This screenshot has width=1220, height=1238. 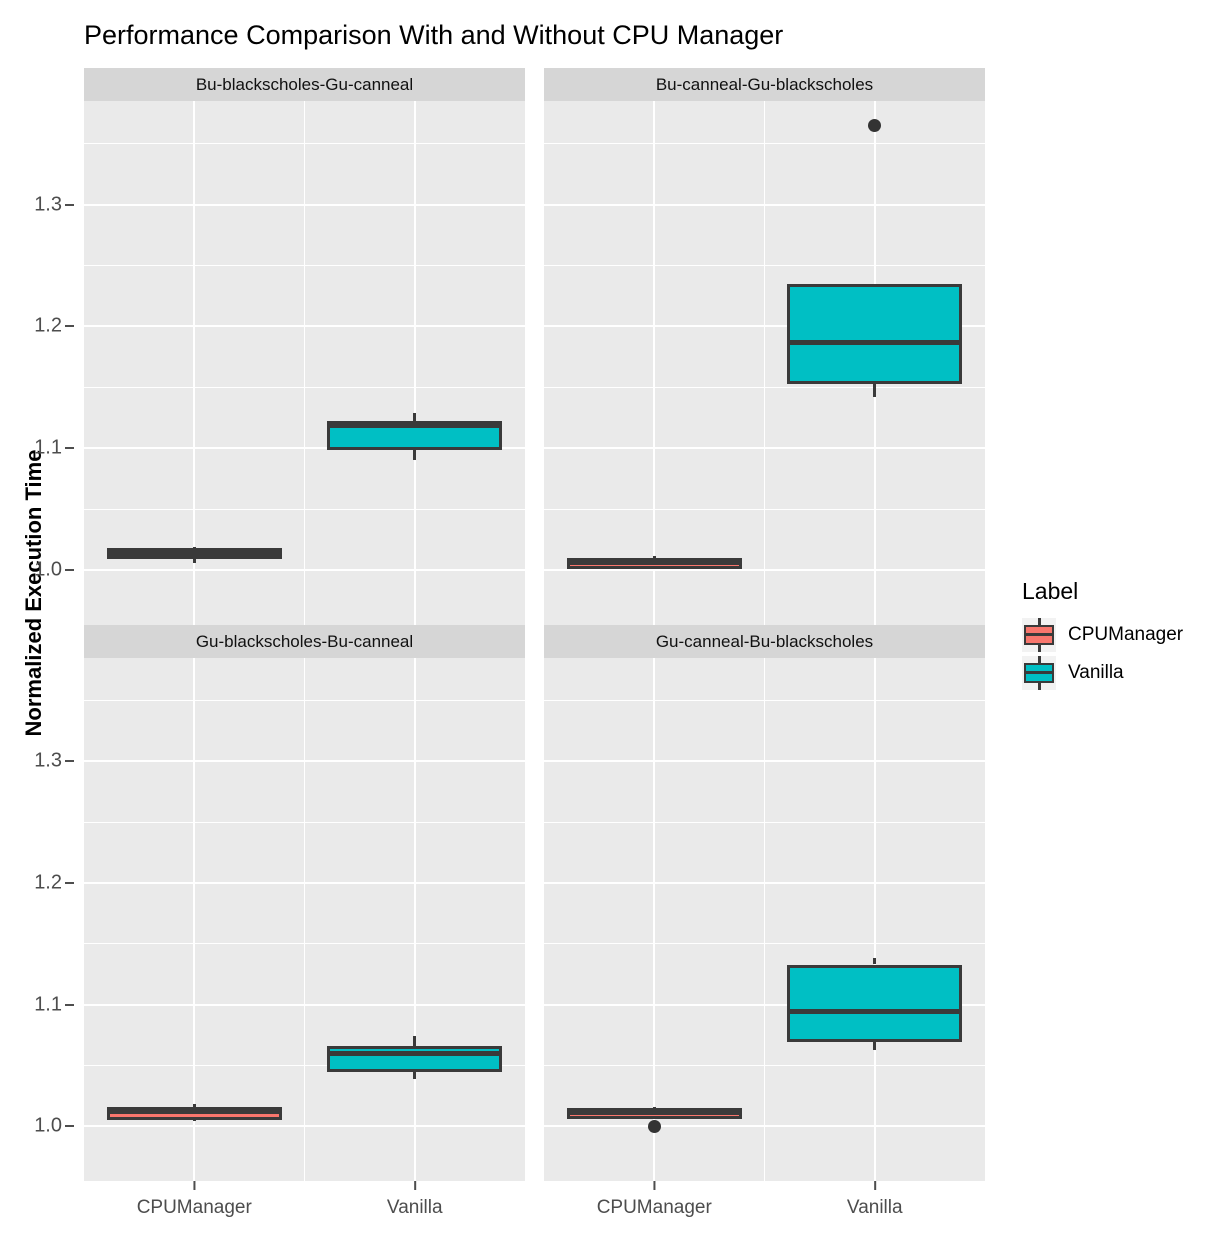 What do you see at coordinates (304, 641) in the screenshot?
I see `facet-strip-label: Gu-blackscholes-Bu-canneal` at bounding box center [304, 641].